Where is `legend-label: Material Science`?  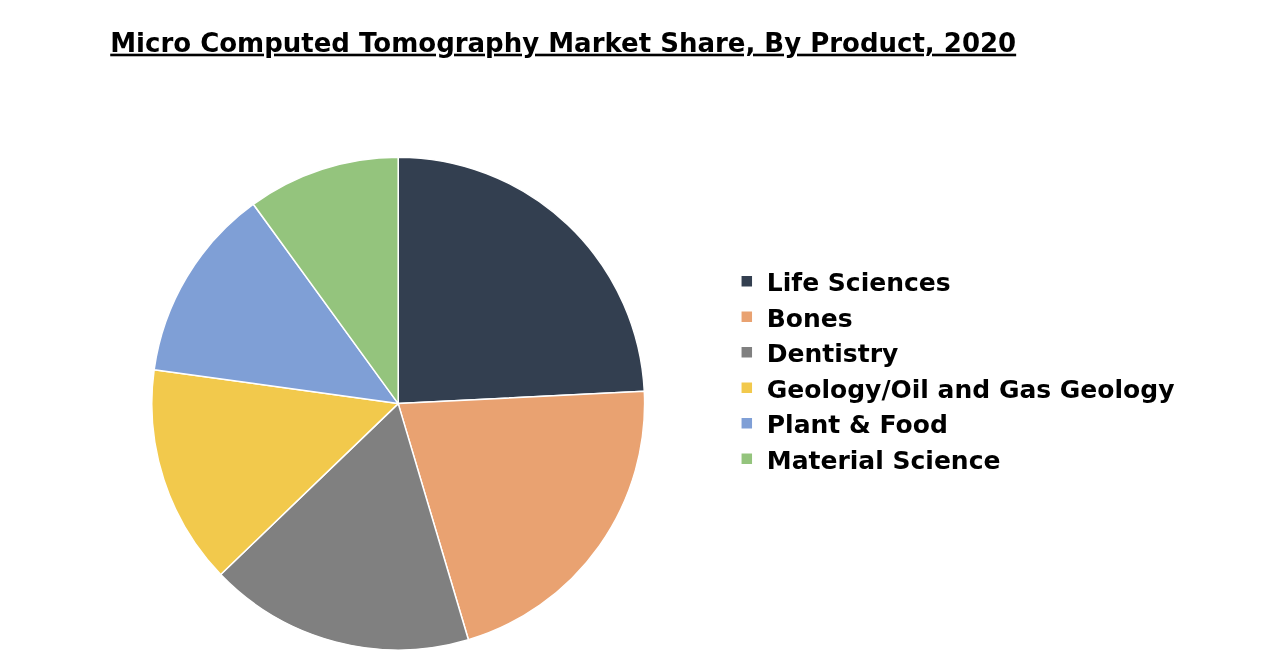 legend-label: Material Science is located at coordinates (883, 460).